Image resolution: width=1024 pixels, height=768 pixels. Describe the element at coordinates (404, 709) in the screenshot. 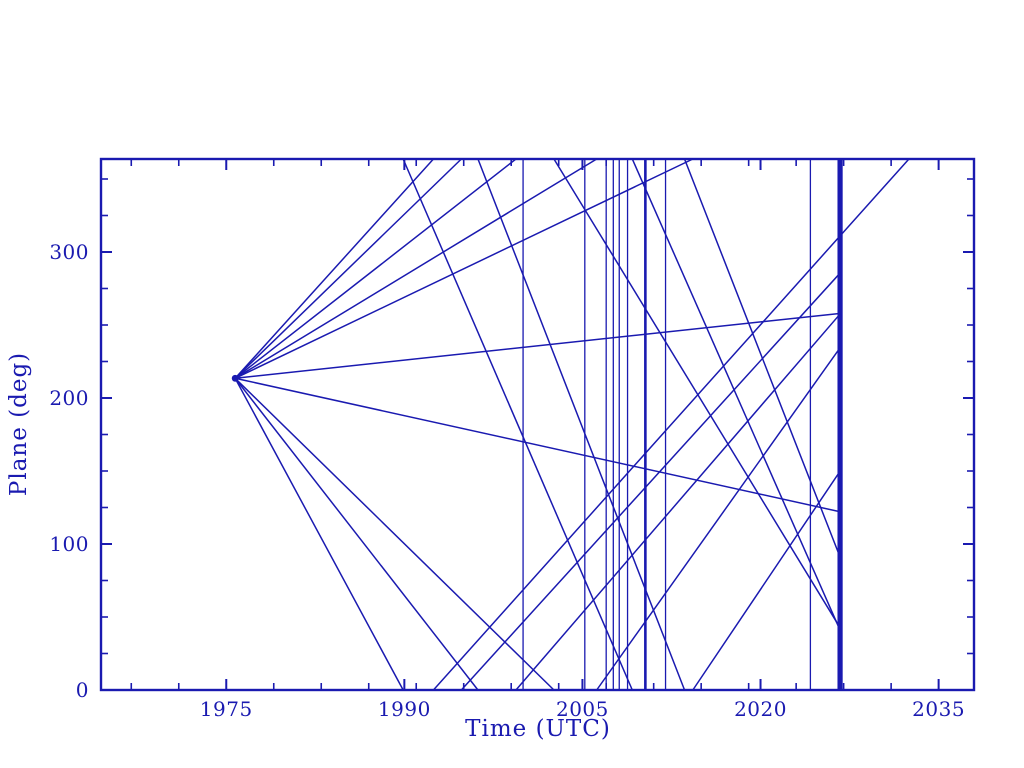

I see `x-tick-label: 1990` at that location.